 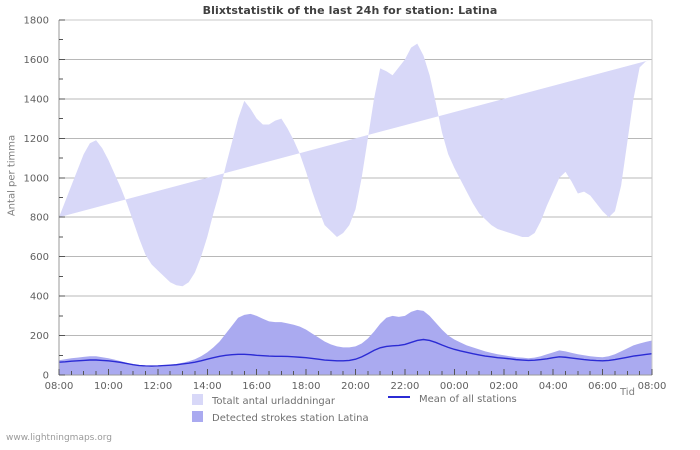 What do you see at coordinates (468, 399) in the screenshot?
I see `legend-label-mean: Mean of all stations` at bounding box center [468, 399].